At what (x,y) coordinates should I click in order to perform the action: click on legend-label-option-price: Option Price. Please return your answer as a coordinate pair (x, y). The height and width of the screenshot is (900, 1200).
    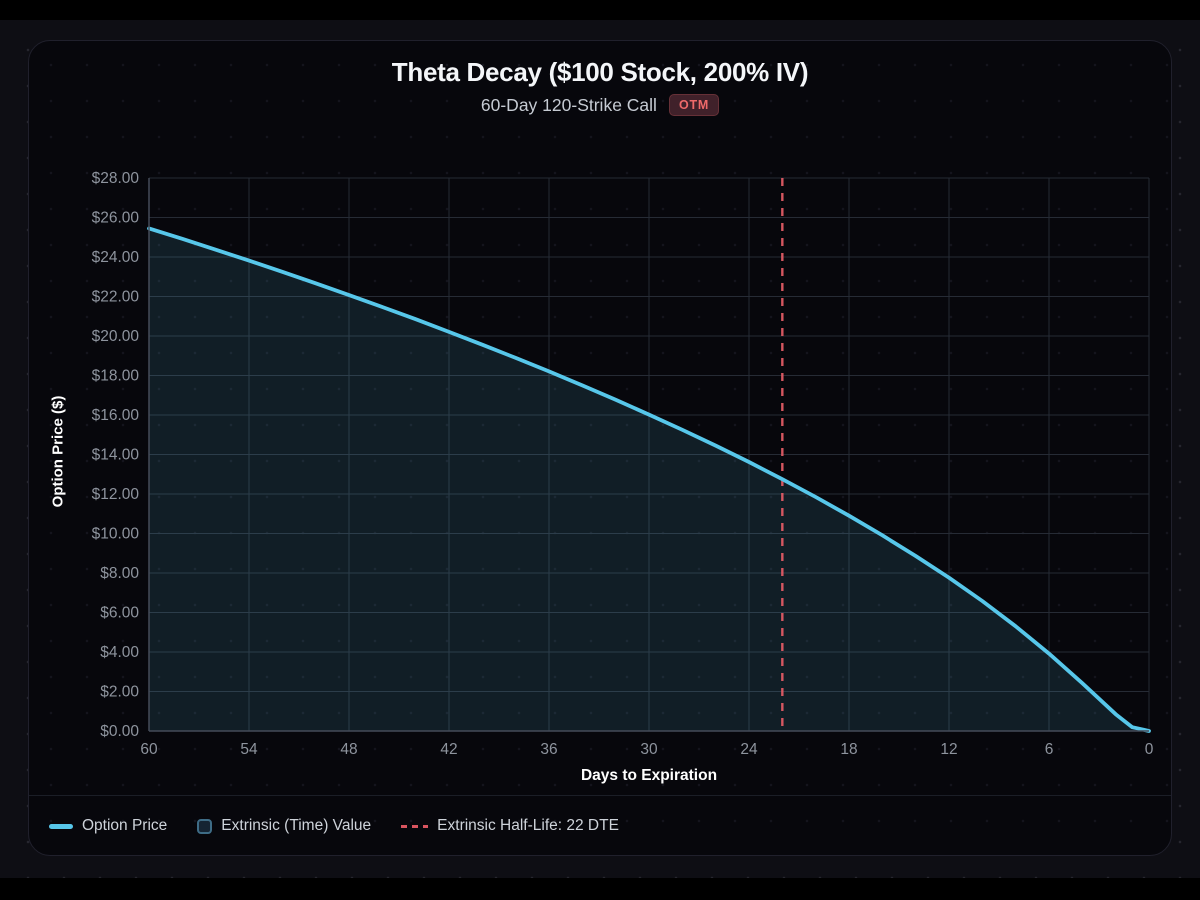
    Looking at the image, I should click on (125, 825).